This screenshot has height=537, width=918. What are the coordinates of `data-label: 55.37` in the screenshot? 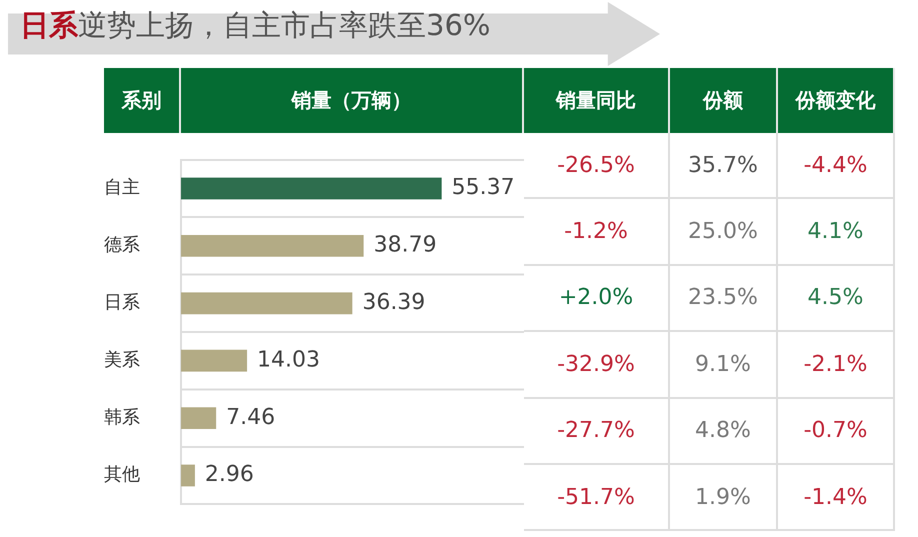 It's located at (483, 187).